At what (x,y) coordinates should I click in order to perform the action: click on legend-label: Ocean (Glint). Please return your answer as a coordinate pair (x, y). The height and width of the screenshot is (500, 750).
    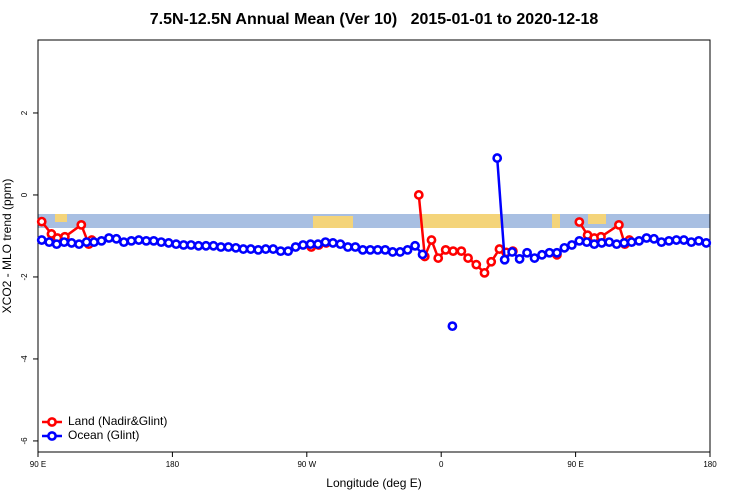
    Looking at the image, I should click on (103, 435).